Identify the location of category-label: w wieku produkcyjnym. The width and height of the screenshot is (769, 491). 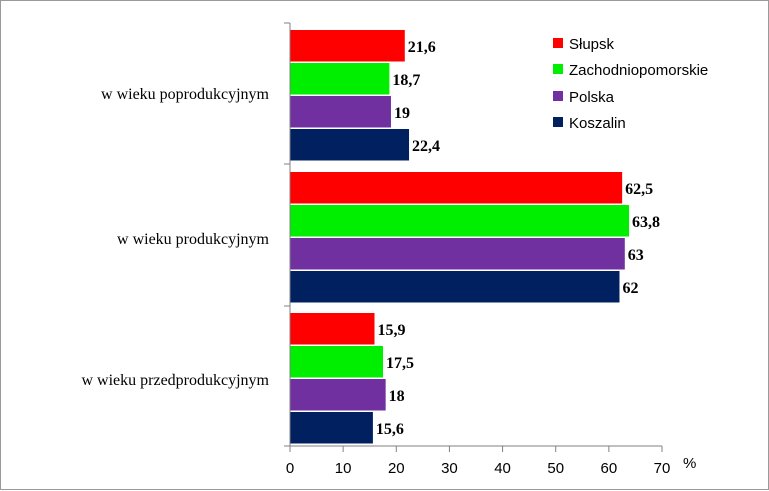
(193, 239).